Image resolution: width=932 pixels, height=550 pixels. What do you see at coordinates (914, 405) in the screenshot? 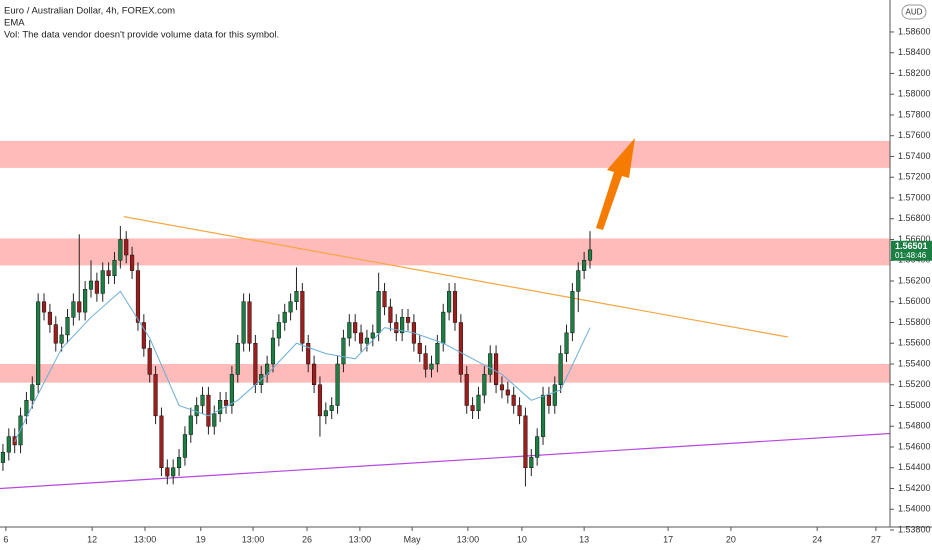
I see `y-tick-label: 1.55000` at bounding box center [914, 405].